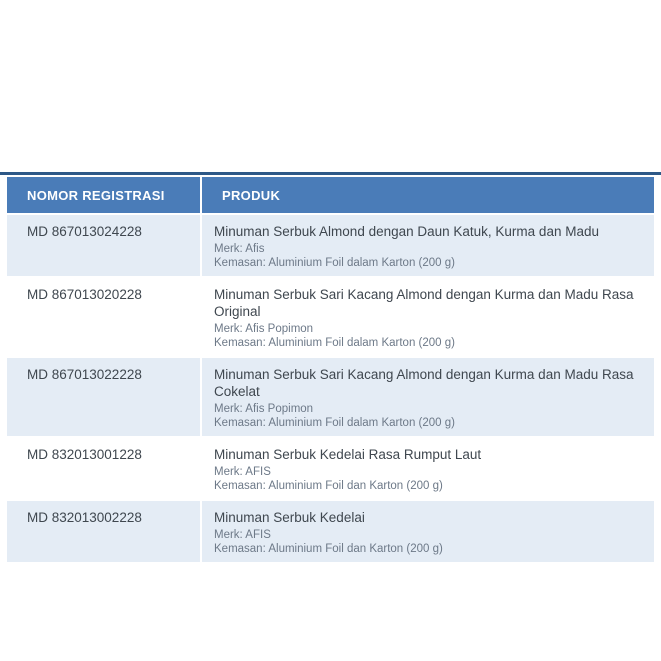  What do you see at coordinates (104, 469) in the screenshot?
I see `registration-number-cell: MD 832013001228` at bounding box center [104, 469].